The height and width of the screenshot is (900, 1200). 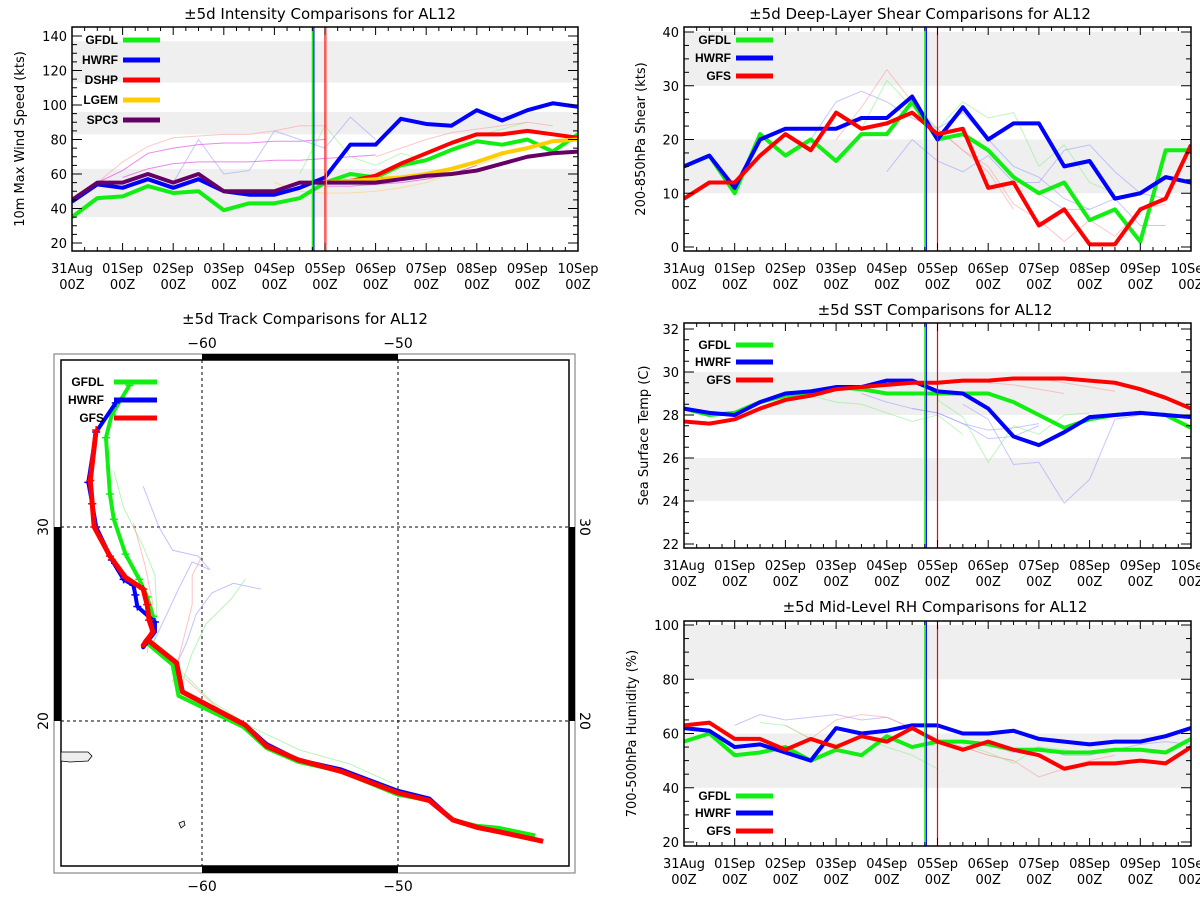 What do you see at coordinates (202, 344) in the screenshot?
I see `longitude-label-top: −60` at bounding box center [202, 344].